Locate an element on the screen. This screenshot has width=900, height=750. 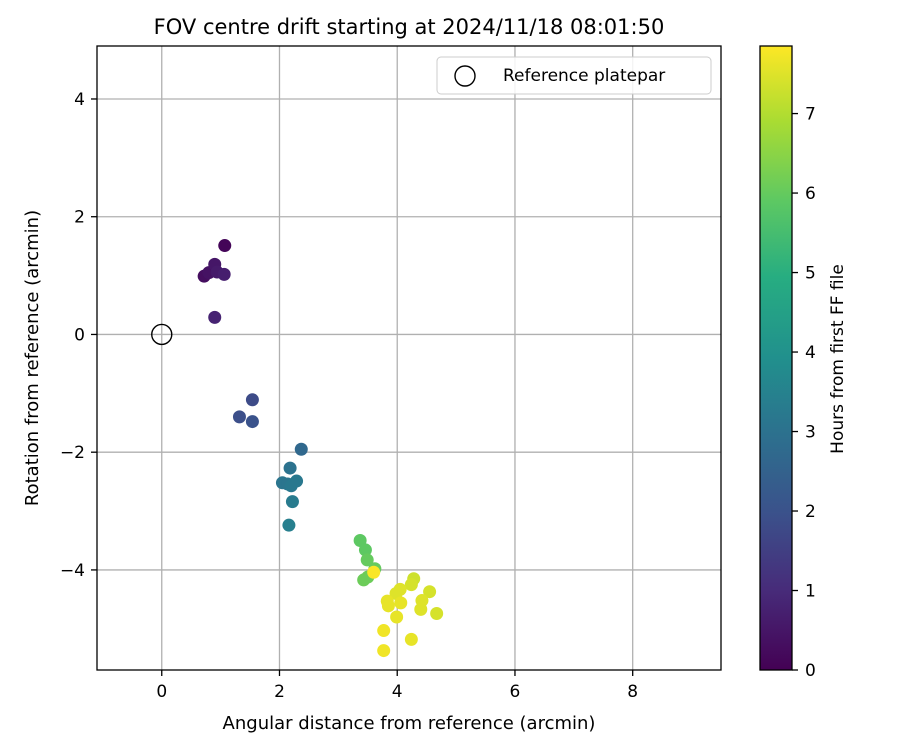
x-axis-ticks: 0 2 4 6 8 is located at coordinates (397, 686).